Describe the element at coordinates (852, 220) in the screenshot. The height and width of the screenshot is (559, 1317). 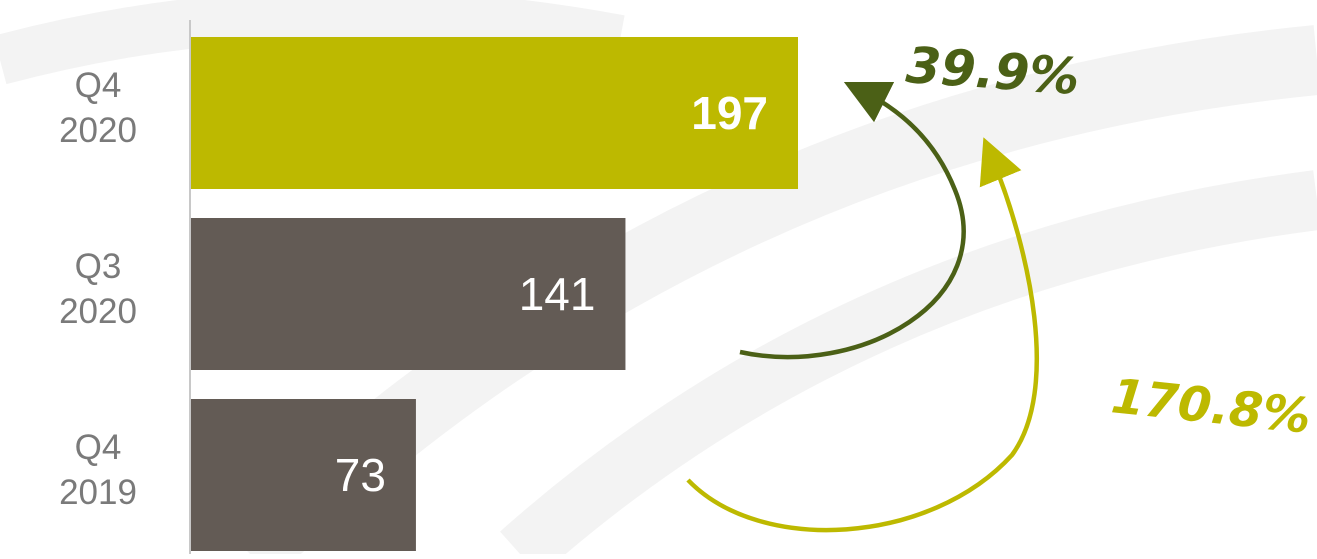
I see `growth-arrow-q3-to-q4-2020` at that location.